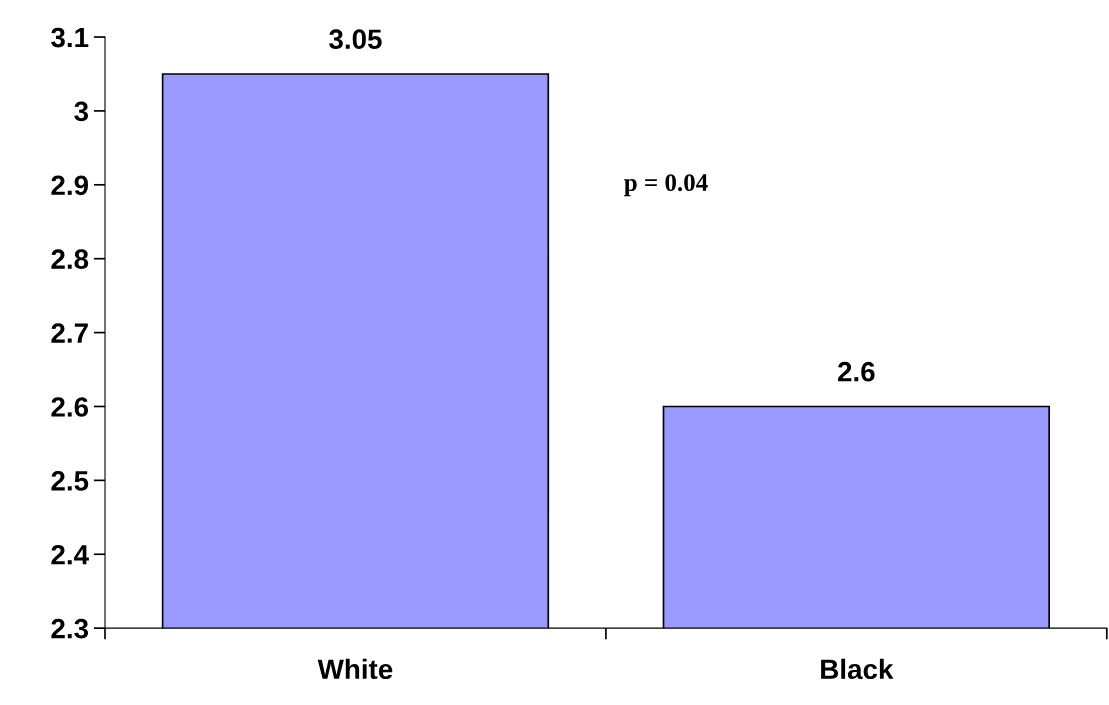 The width and height of the screenshot is (1109, 705). I want to click on y-tick-label: 3, so click(81, 111).